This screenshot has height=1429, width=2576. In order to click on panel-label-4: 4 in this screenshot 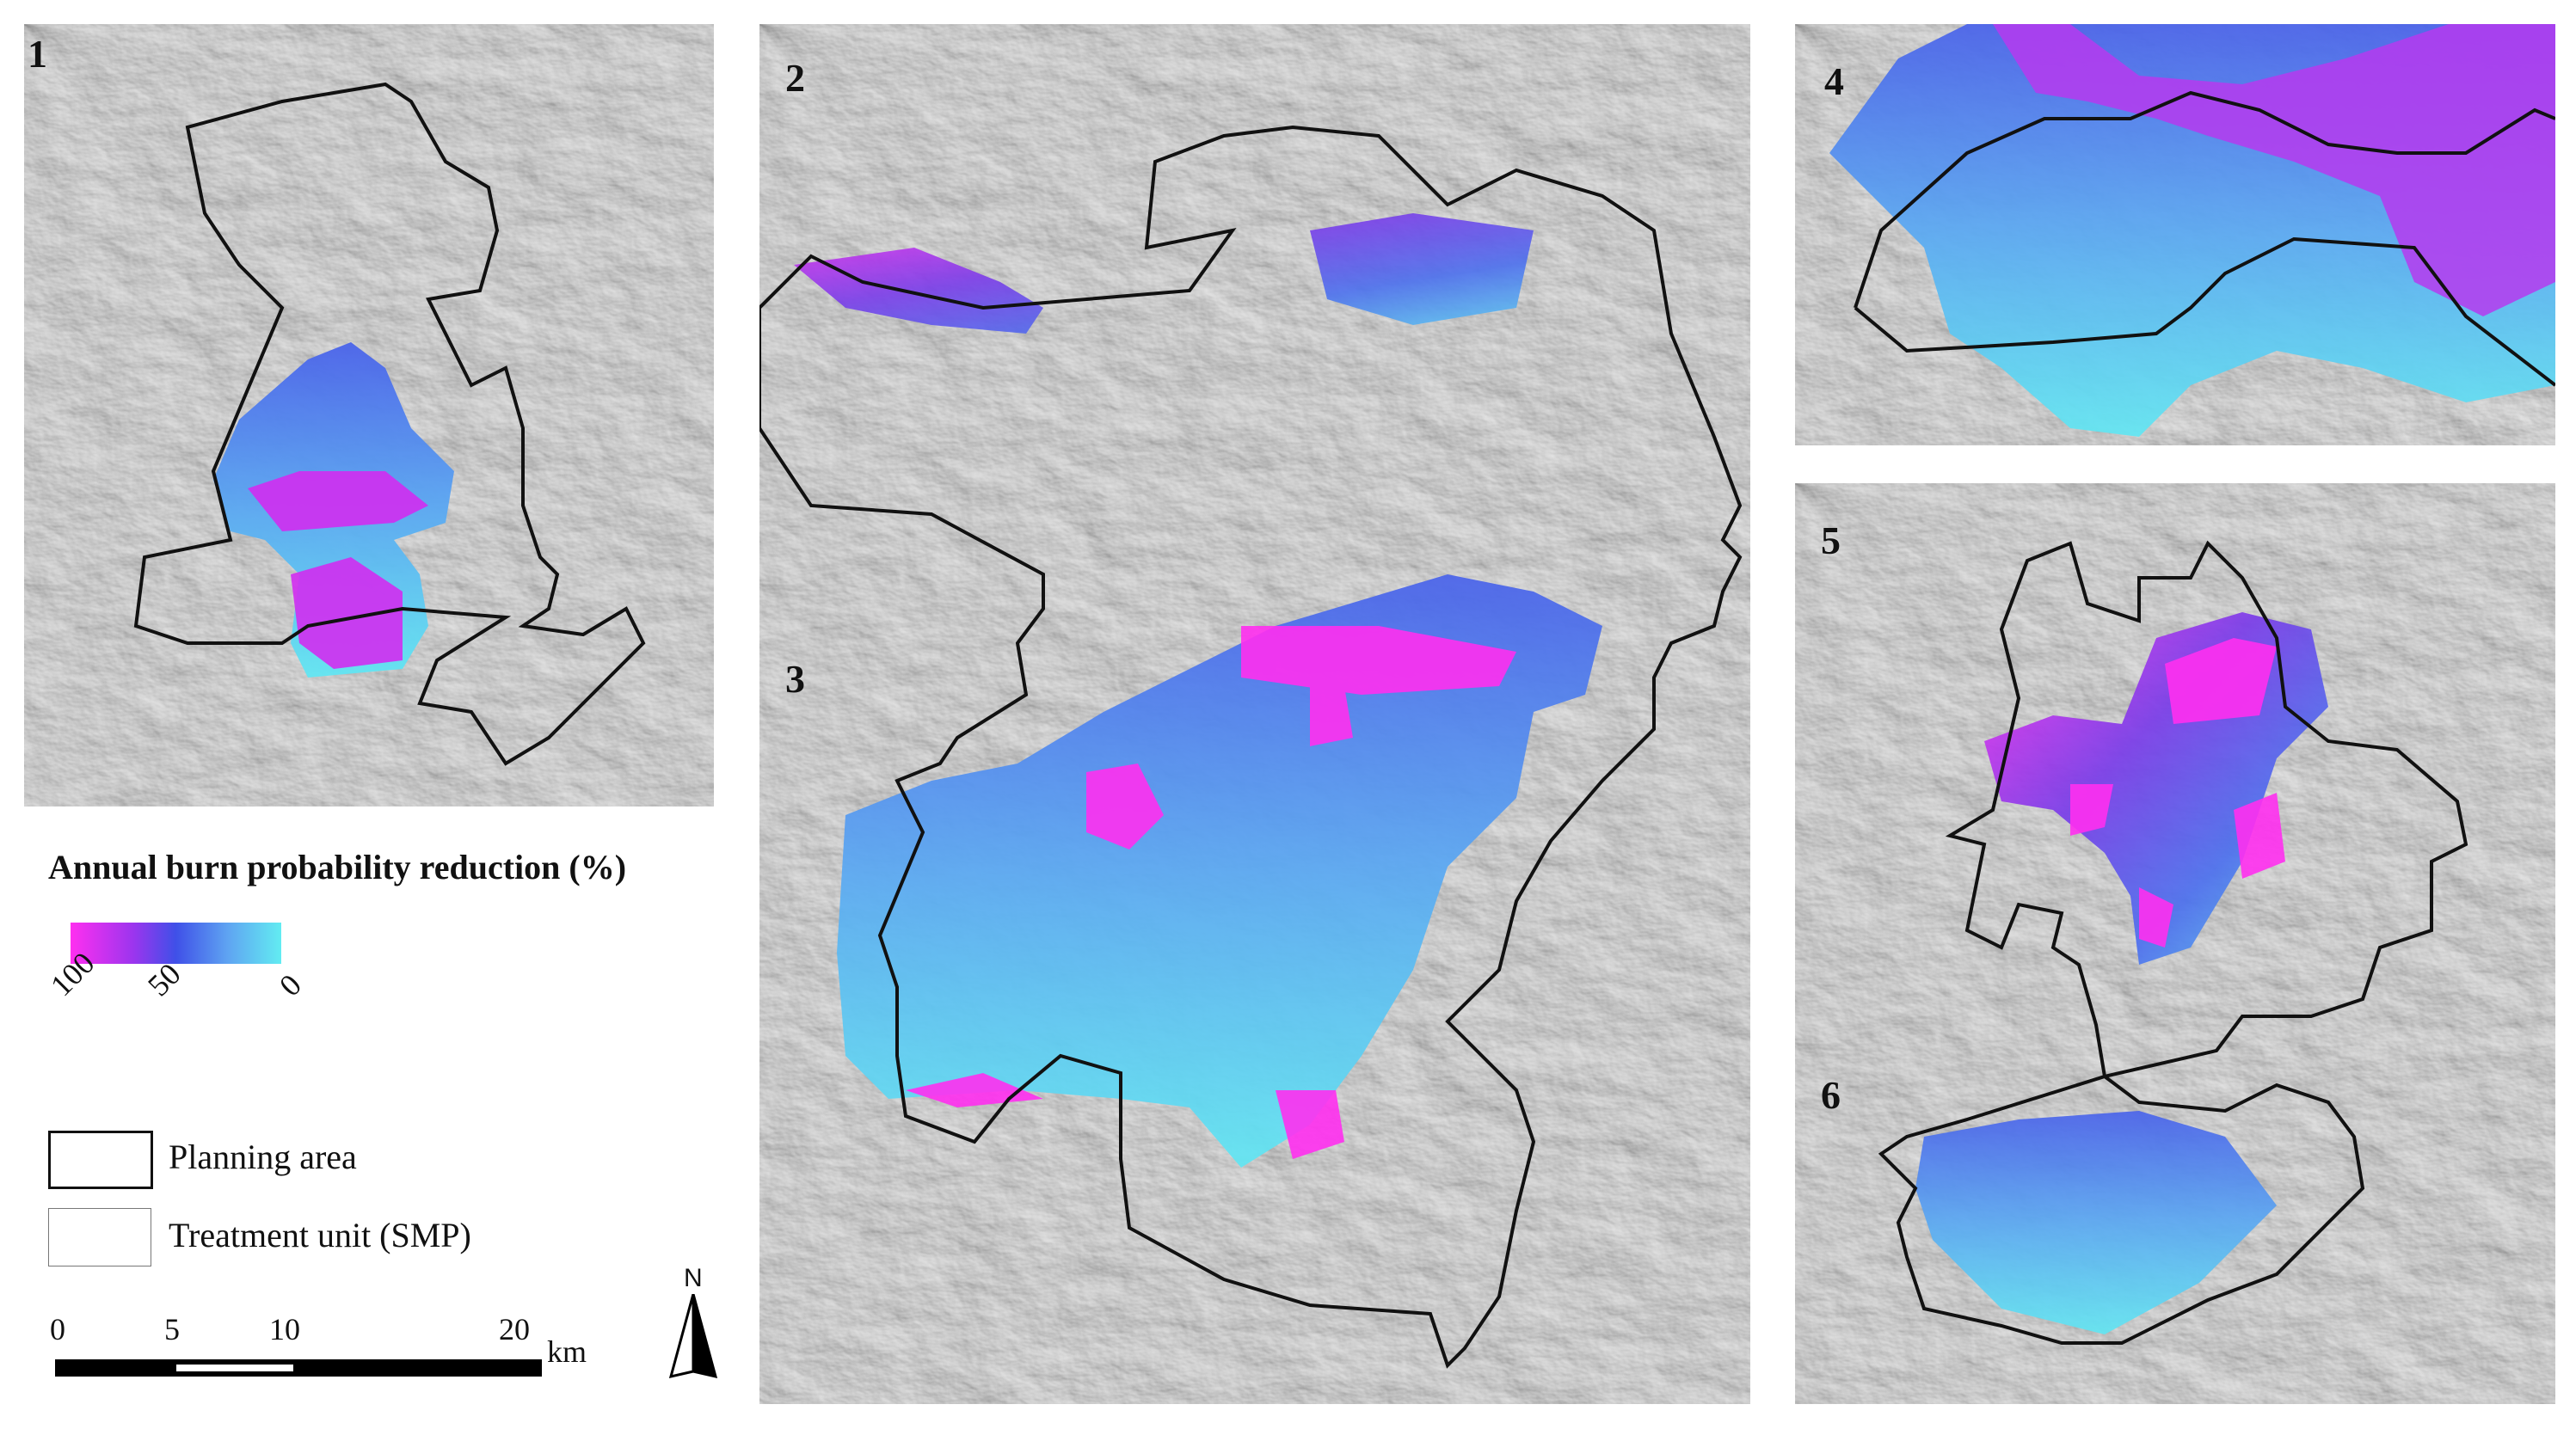, I will do `click(1834, 81)`.